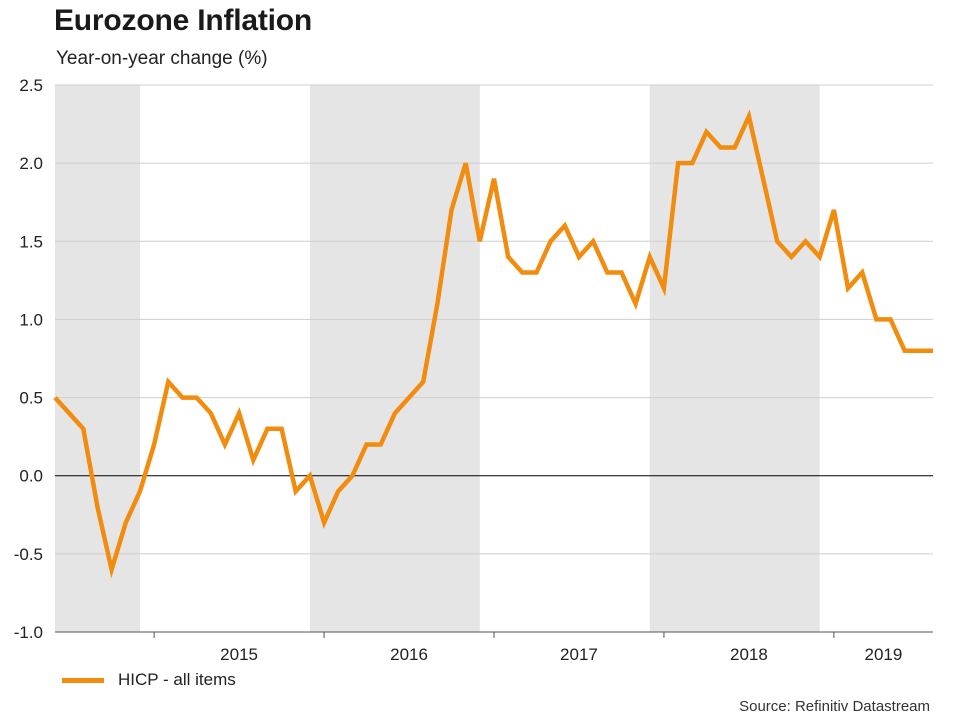  I want to click on y-tick-label: 1.5, so click(31, 241).